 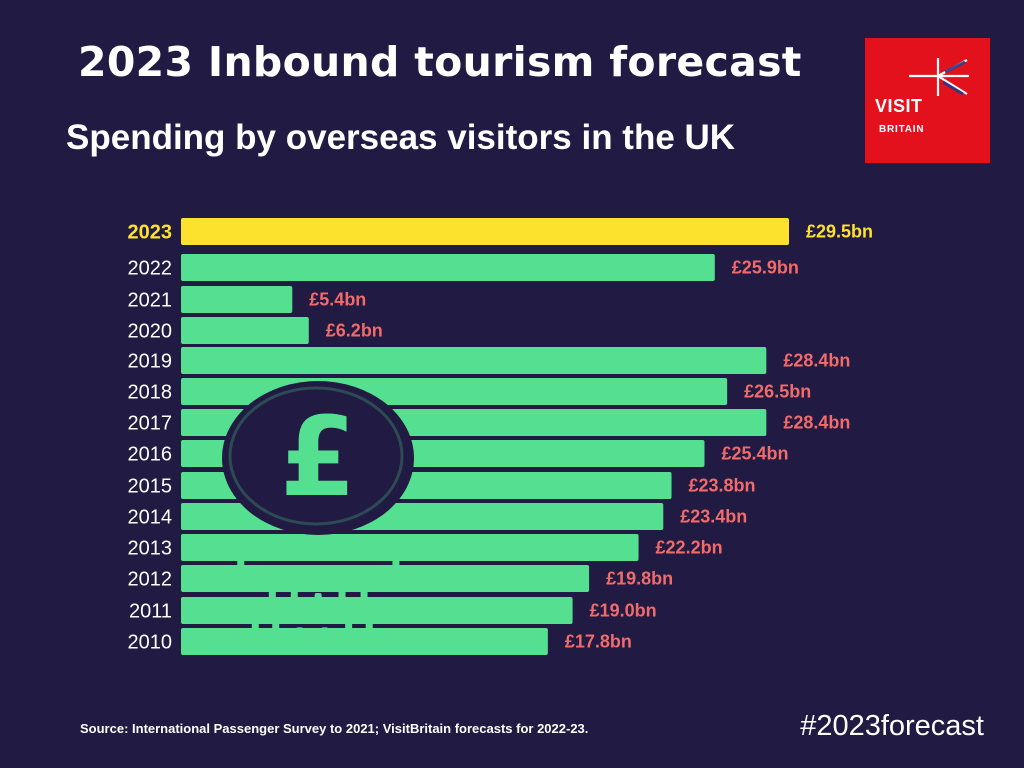 What do you see at coordinates (892, 726) in the screenshot?
I see `hashtag: #2023forecast` at bounding box center [892, 726].